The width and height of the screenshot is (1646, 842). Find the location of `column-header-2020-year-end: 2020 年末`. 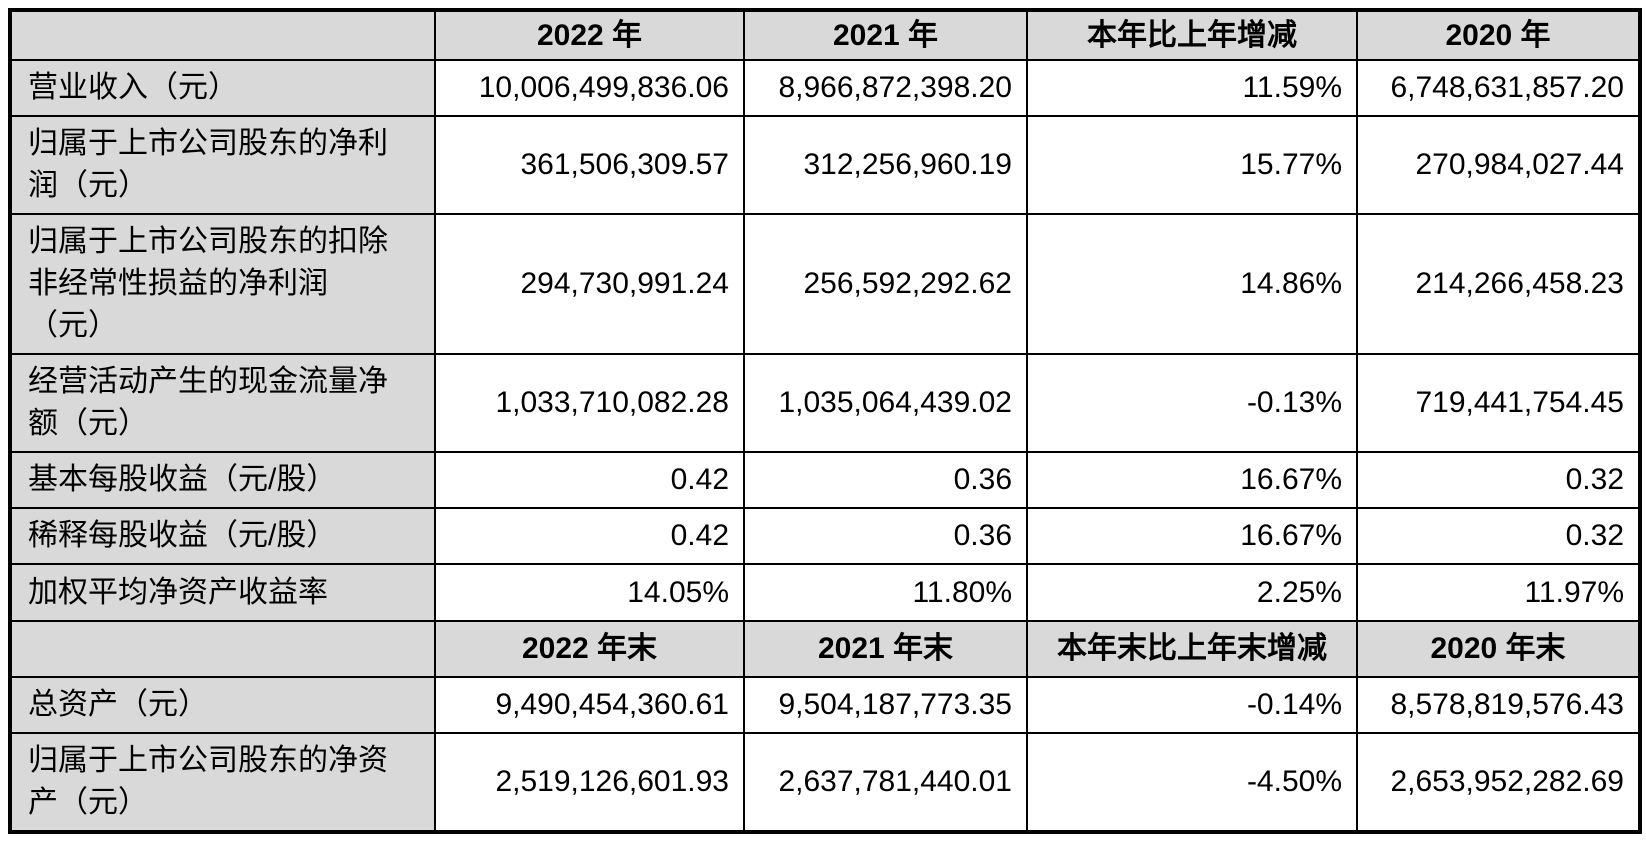

column-header-2020-year-end: 2020 年末 is located at coordinates (1498, 649).